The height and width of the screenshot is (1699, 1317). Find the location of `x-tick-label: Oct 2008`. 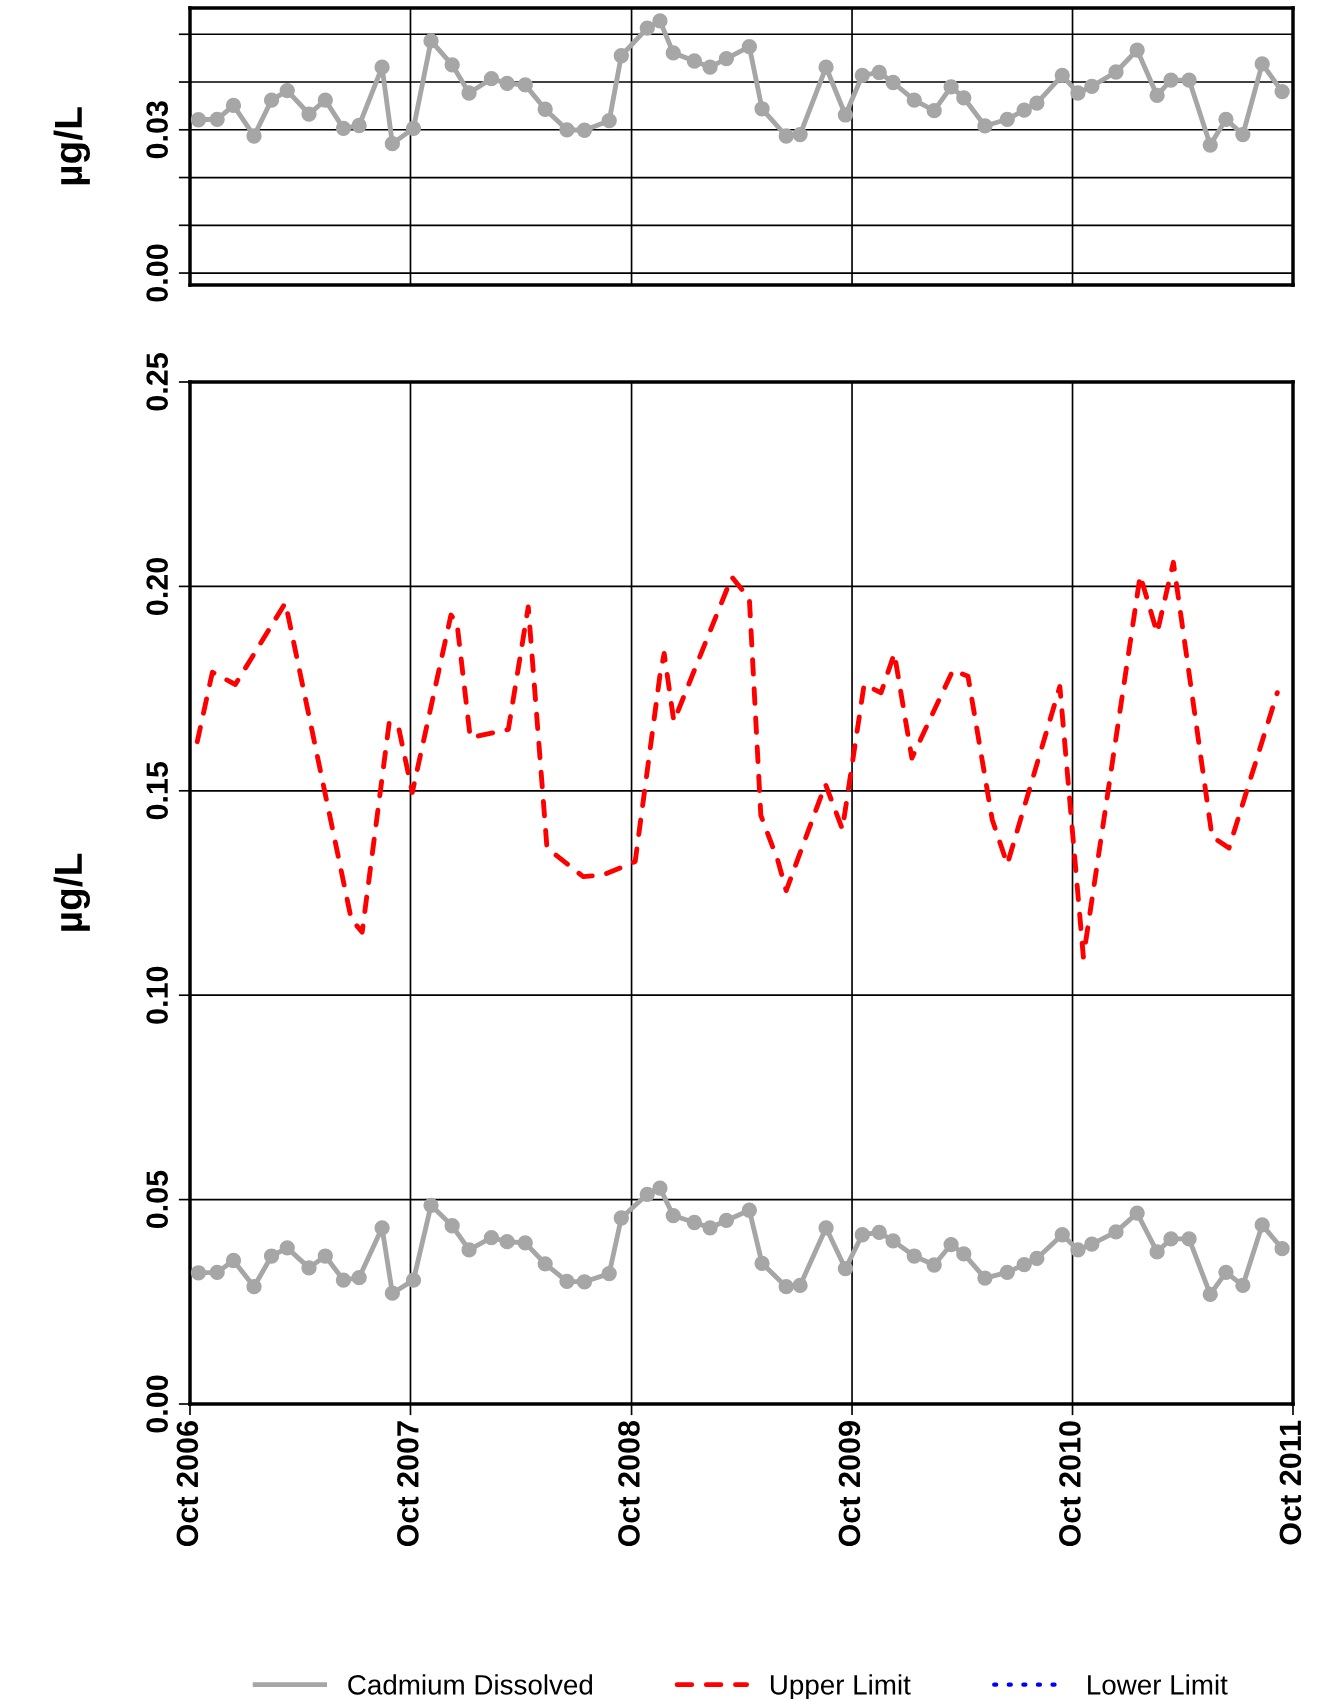

x-tick-label: Oct 2008 is located at coordinates (629, 1483).